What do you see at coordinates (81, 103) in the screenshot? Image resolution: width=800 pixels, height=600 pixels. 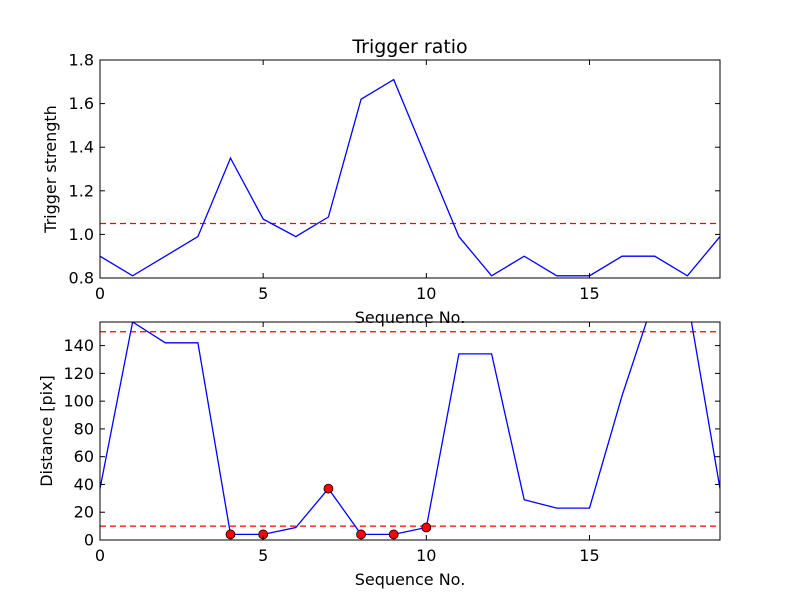 I see `y-tick-label: 1.6` at bounding box center [81, 103].